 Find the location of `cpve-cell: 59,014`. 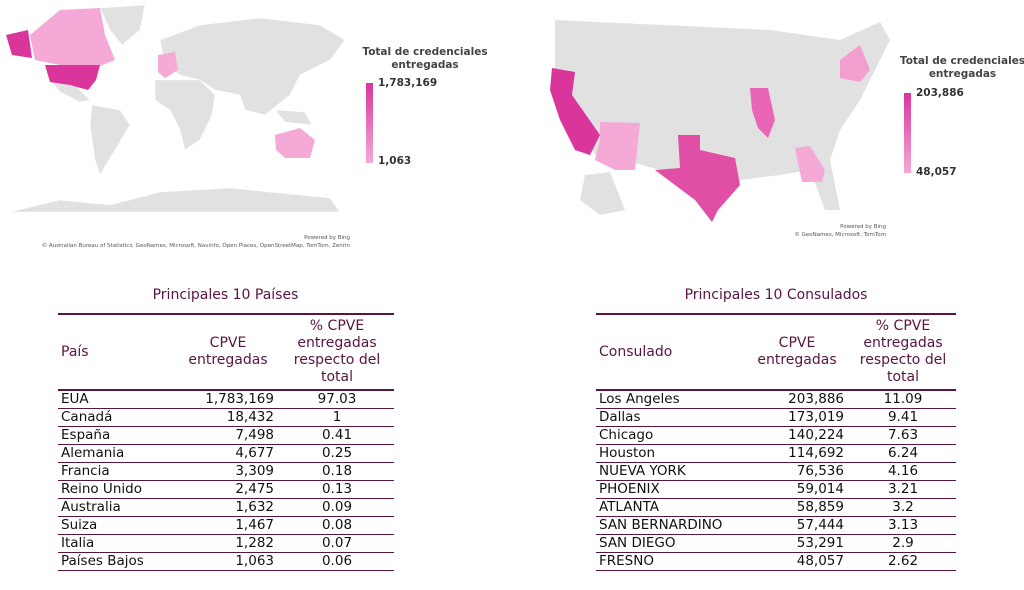

cpve-cell: 59,014 is located at coordinates (797, 489).